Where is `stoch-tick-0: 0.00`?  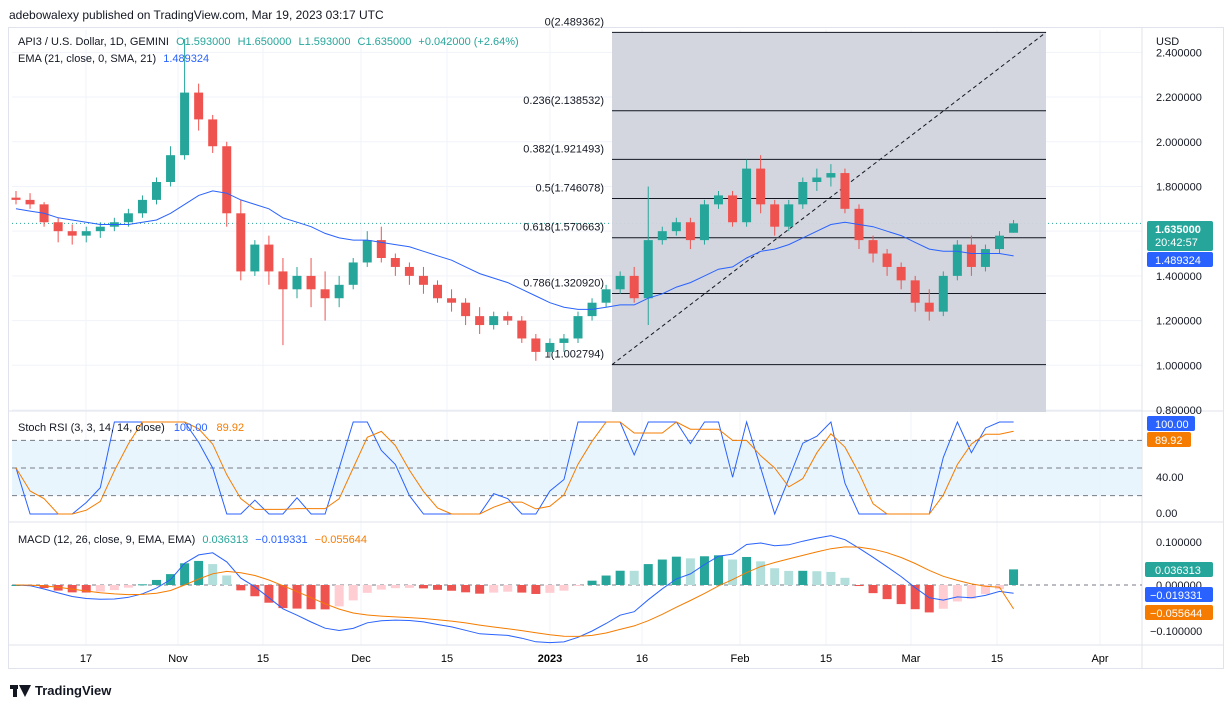
stoch-tick-0: 0.00 is located at coordinates (1166, 514).